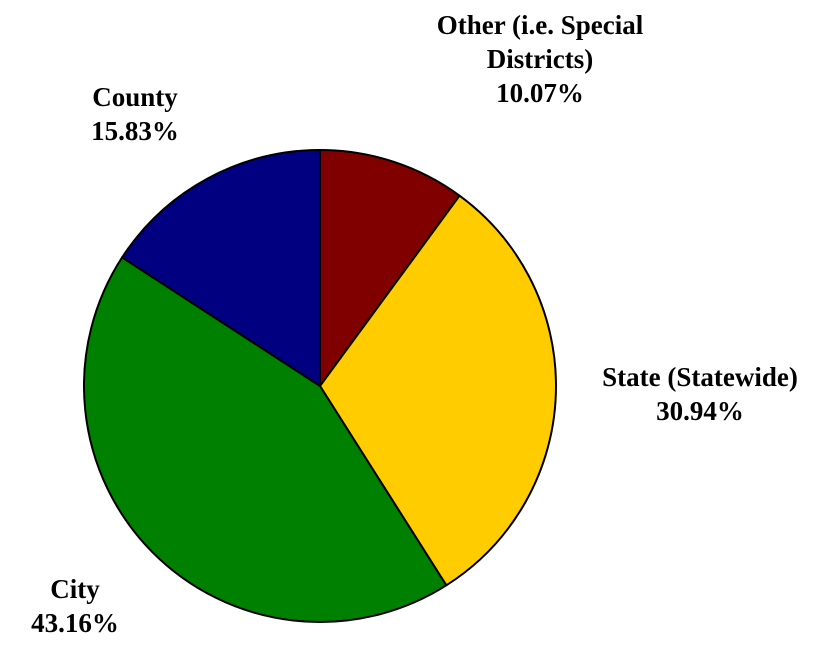 The height and width of the screenshot is (654, 837). Describe the element at coordinates (135, 114) in the screenshot. I see `slice-label: County 15.83%` at that location.